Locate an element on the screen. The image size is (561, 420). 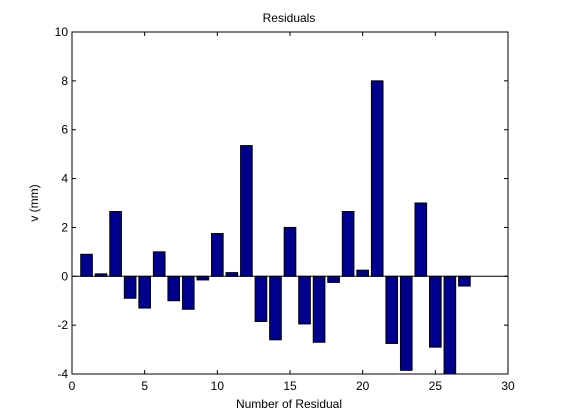
x-tick-label: 25 is located at coordinates (436, 386).